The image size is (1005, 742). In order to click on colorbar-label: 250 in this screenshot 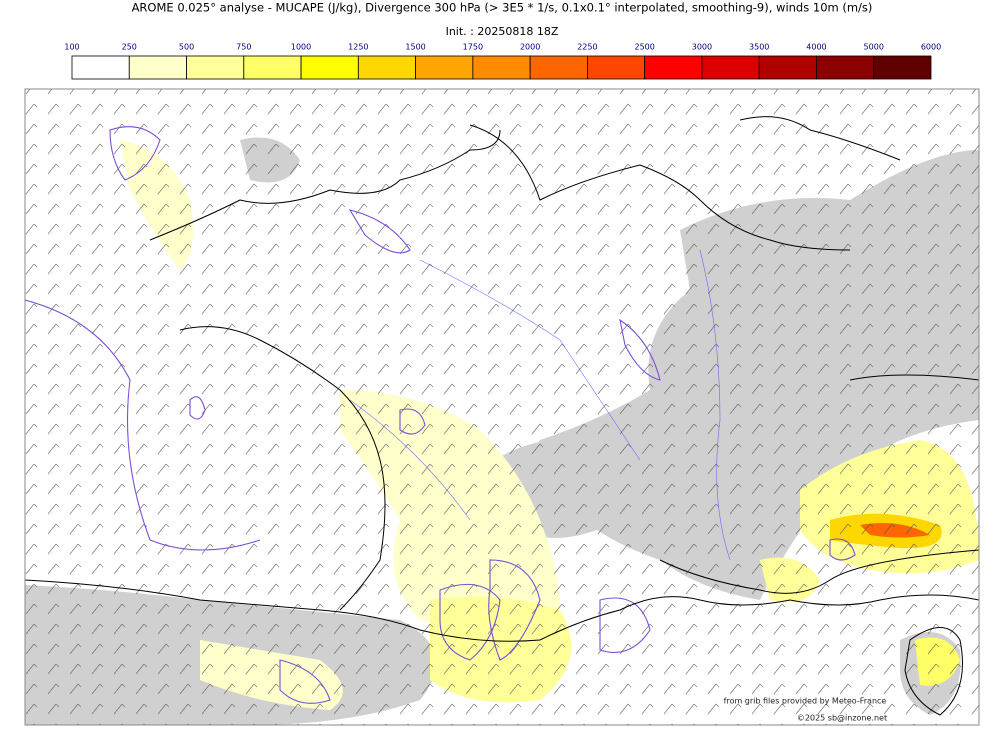, I will do `click(129, 47)`.